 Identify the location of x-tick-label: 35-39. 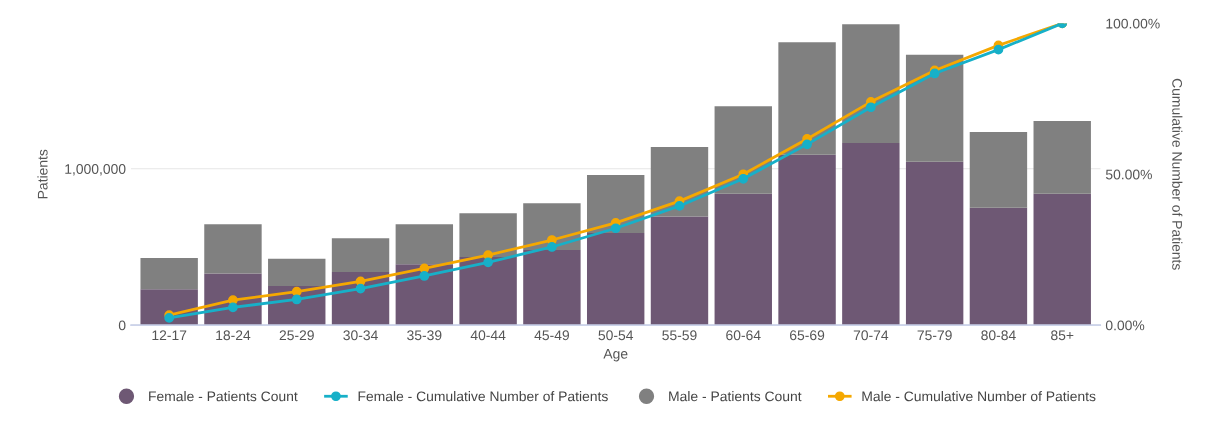
(424, 335).